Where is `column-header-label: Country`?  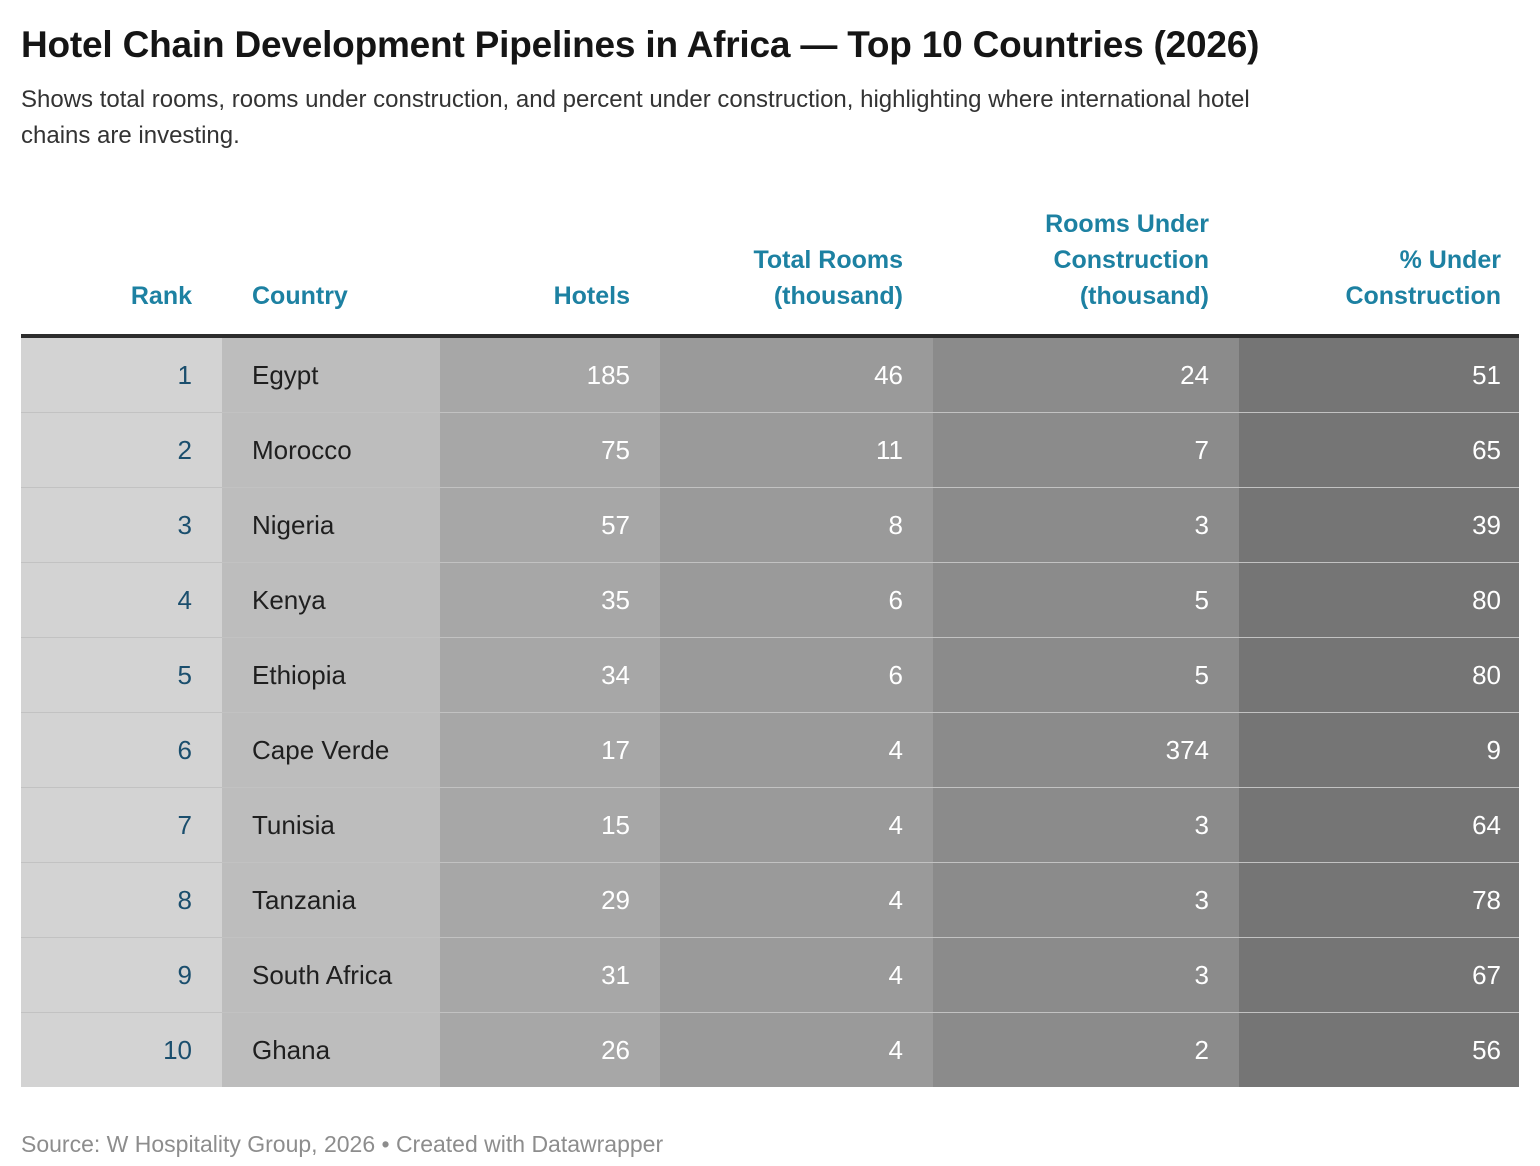 column-header-label: Country is located at coordinates (300, 296).